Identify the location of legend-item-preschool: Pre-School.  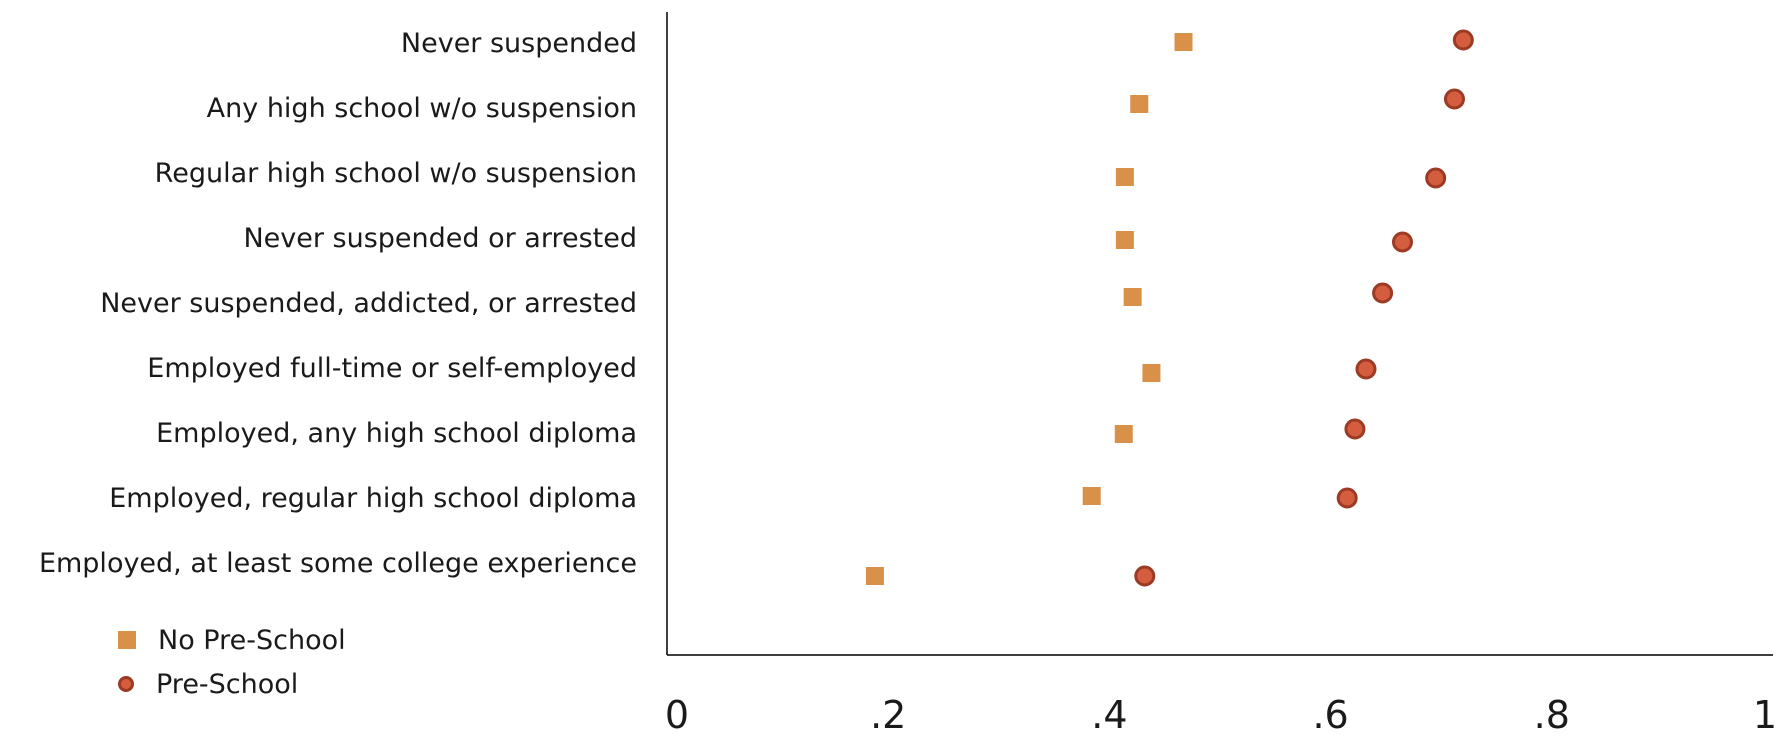
(232, 684).